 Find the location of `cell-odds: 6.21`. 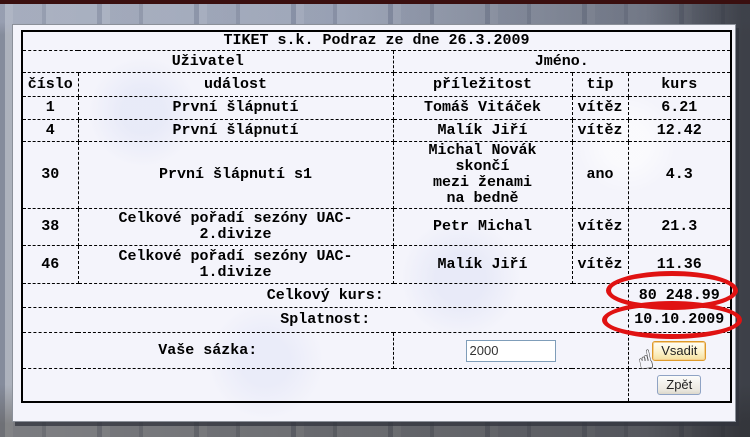

cell-odds: 6.21 is located at coordinates (679, 108).